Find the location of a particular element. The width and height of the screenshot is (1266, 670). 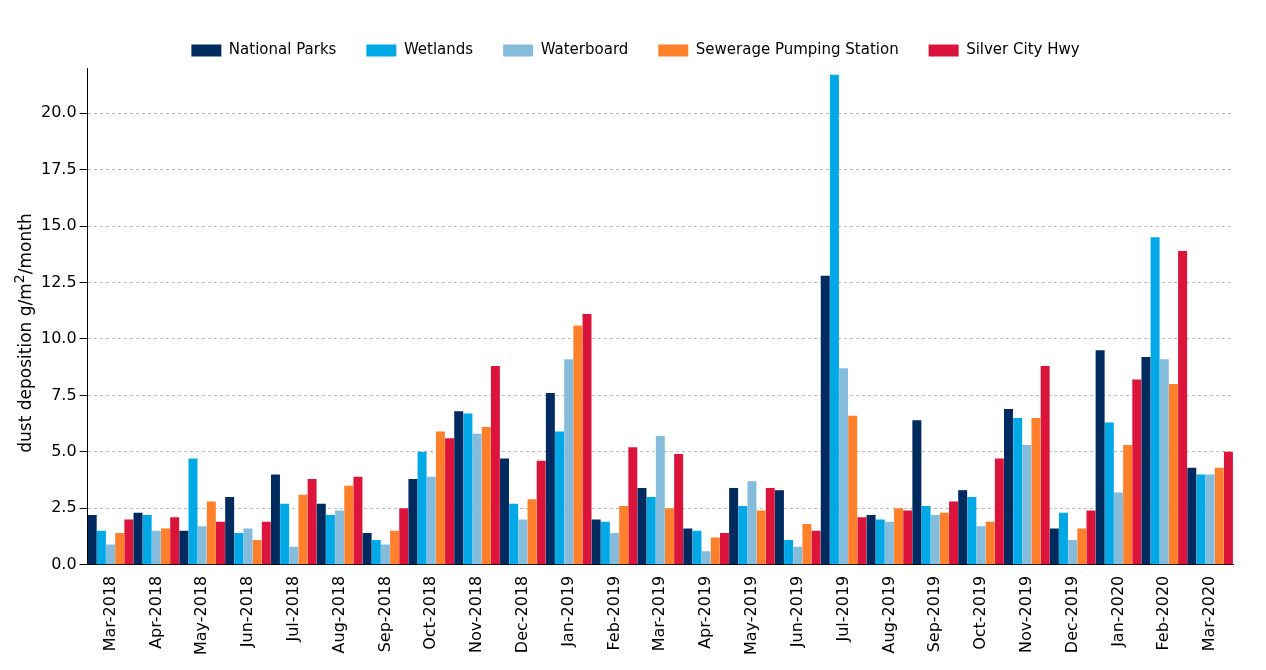

x-tick-label: Jan-2019 is located at coordinates (567, 611).